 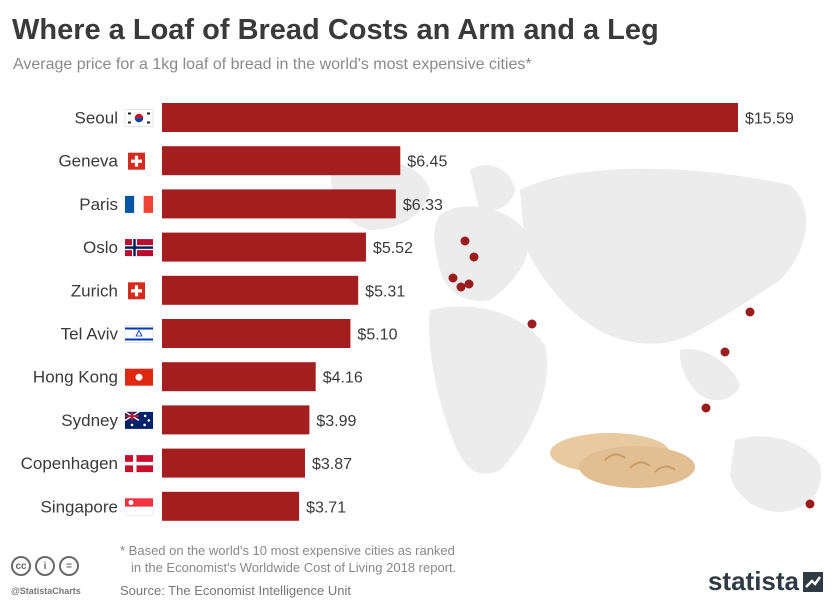 I want to click on map-europe, so click(x=481, y=253).